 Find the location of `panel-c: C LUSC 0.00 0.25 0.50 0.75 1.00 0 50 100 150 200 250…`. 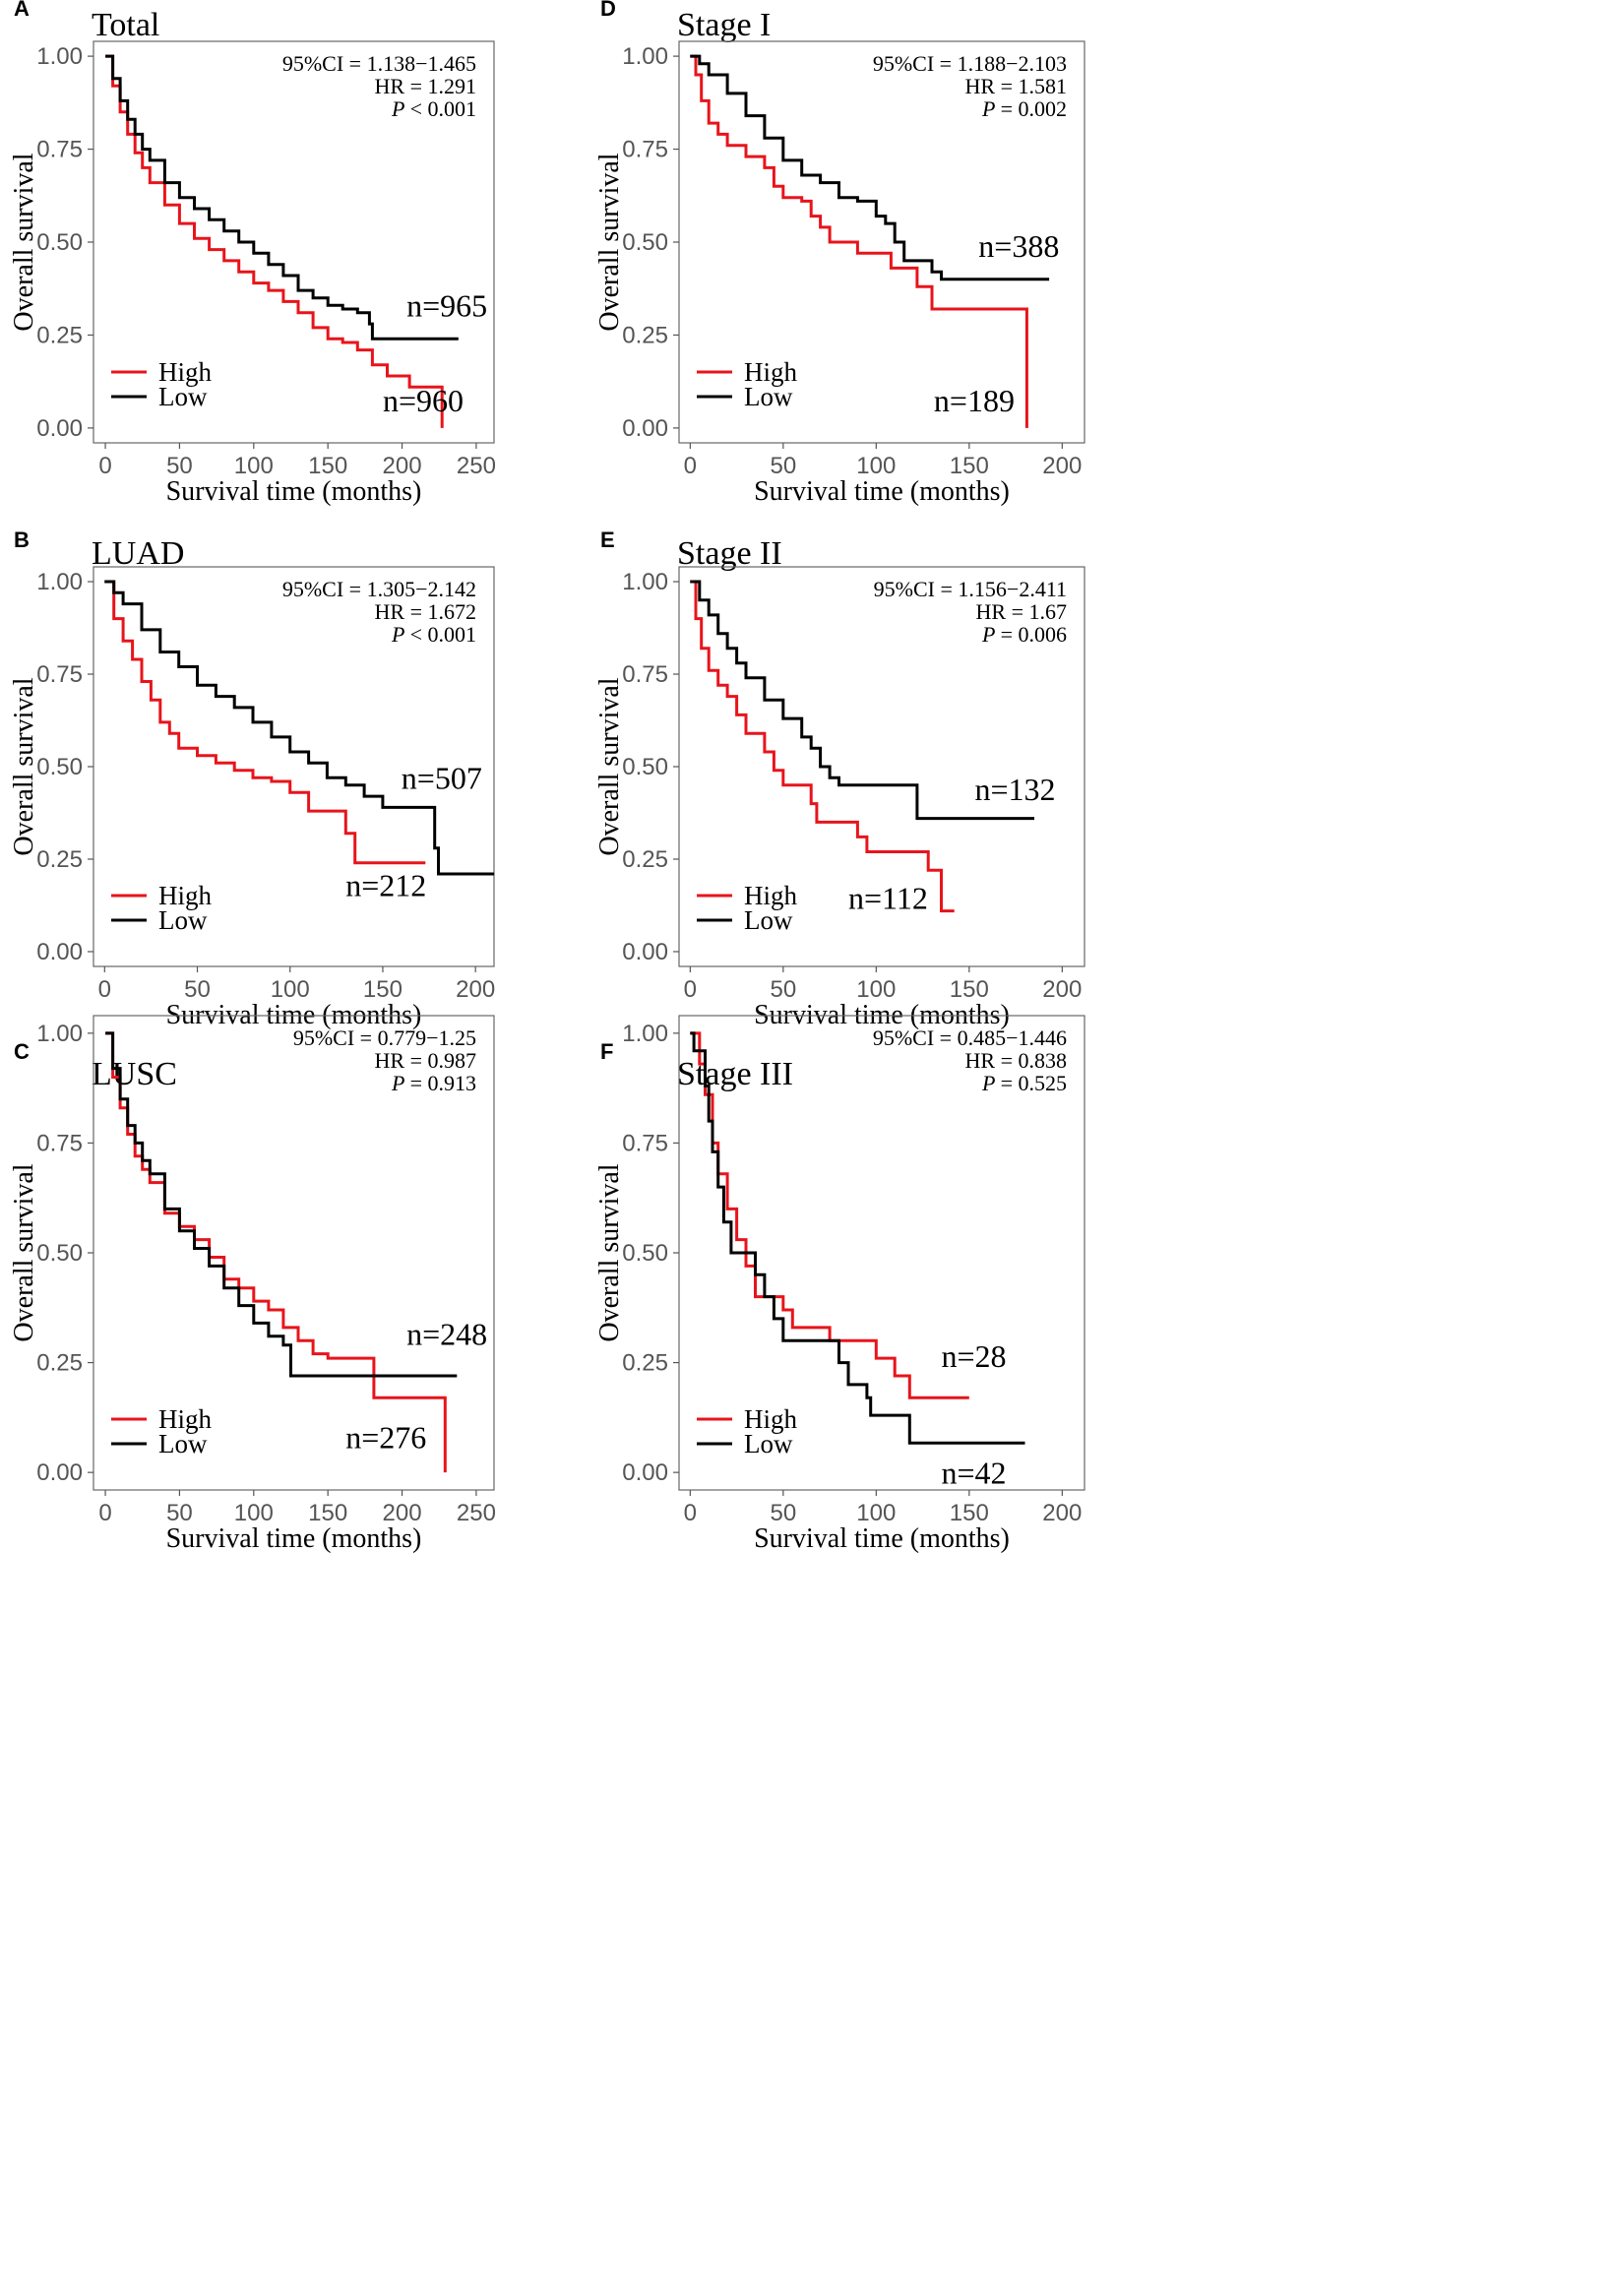

panel-c: C LUSC 0.00 0.25 0.50 0.75 1.00 0 50 100 150 200 250… is located at coordinates (252, 1284).